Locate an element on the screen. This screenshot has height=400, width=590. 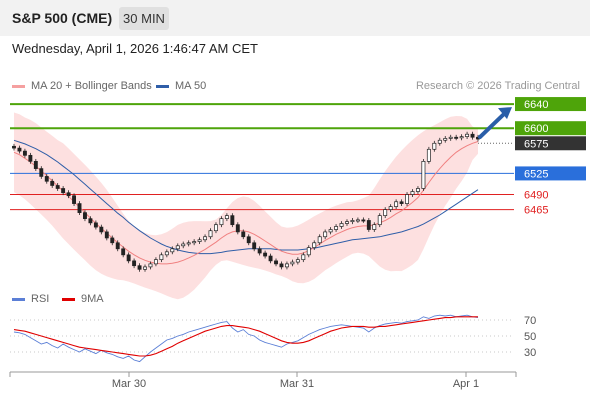
legend-ma50: MA 50 is located at coordinates (181, 86).